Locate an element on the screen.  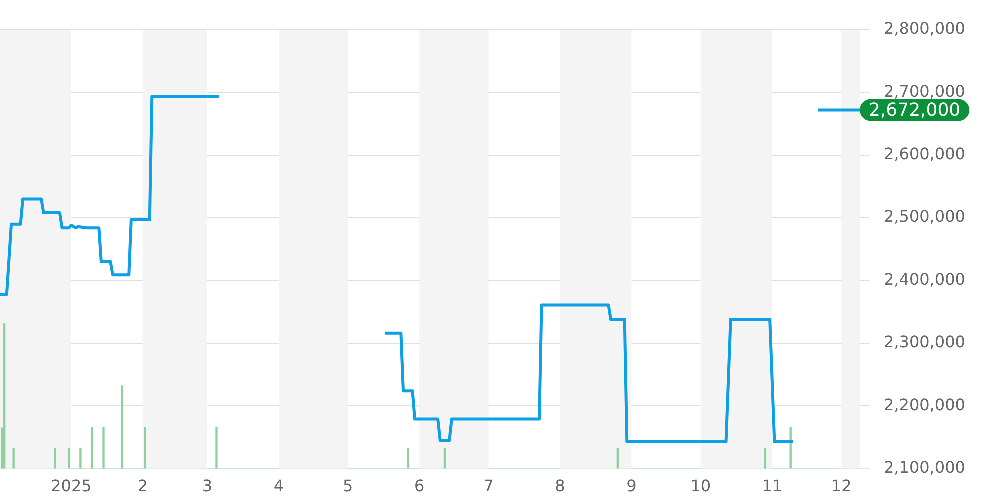
y-tick-label: 2,200,000 is located at coordinates (925, 404).